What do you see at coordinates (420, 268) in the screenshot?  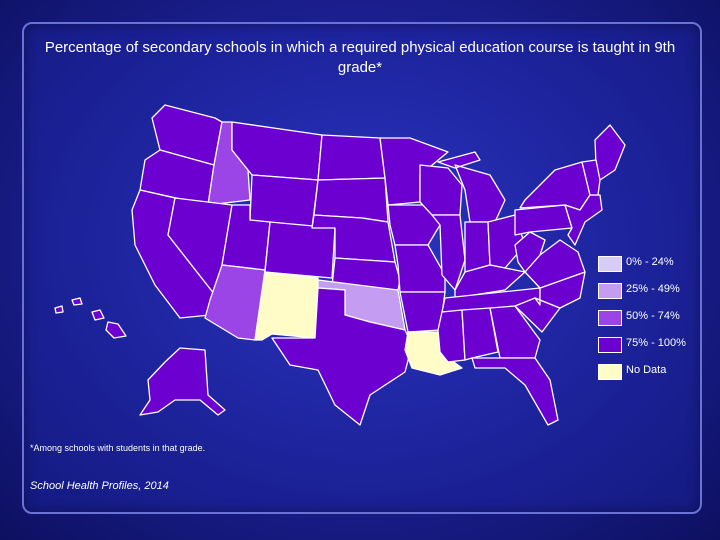 I see `state-MO` at bounding box center [420, 268].